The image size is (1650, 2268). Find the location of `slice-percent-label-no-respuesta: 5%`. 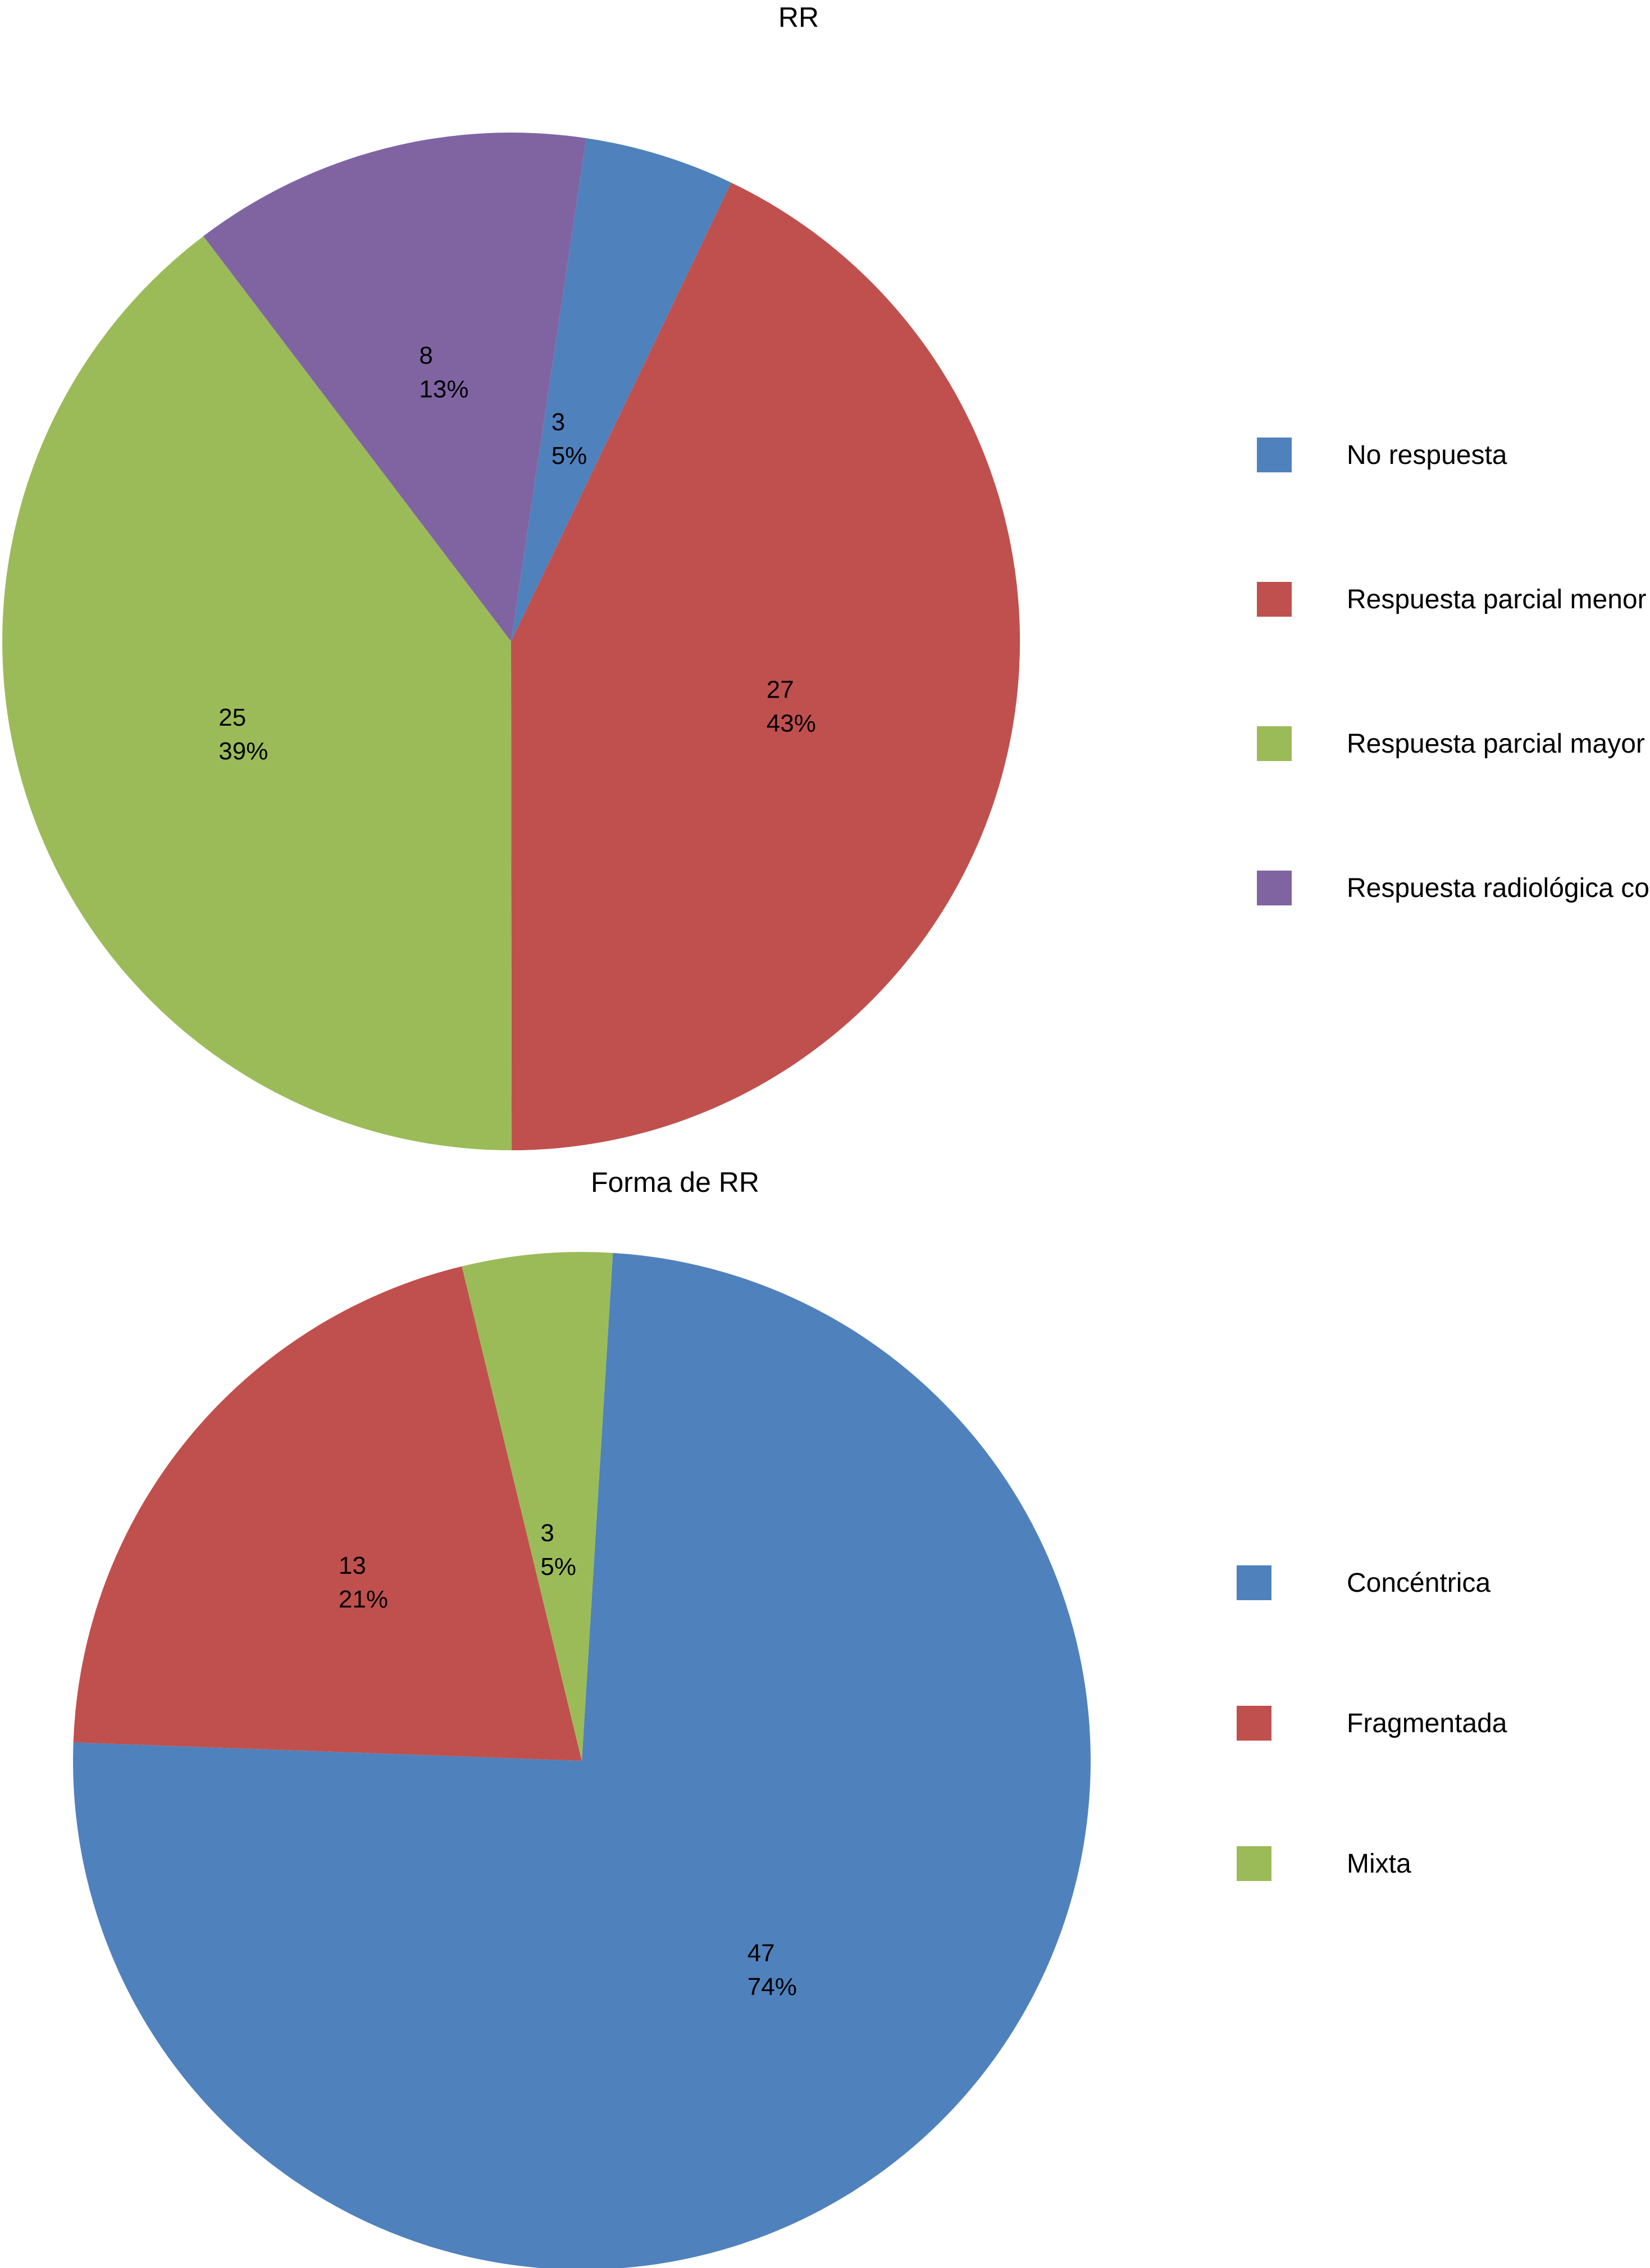

slice-percent-label-no-respuesta: 5% is located at coordinates (569, 456).